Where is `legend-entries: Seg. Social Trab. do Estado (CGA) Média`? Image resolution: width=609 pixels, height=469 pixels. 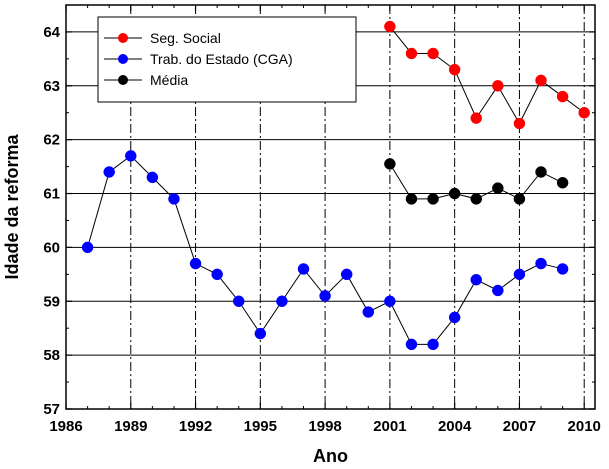
legend-entries: Seg. Social Trab. do Estado (CGA) Média is located at coordinates (198, 59).